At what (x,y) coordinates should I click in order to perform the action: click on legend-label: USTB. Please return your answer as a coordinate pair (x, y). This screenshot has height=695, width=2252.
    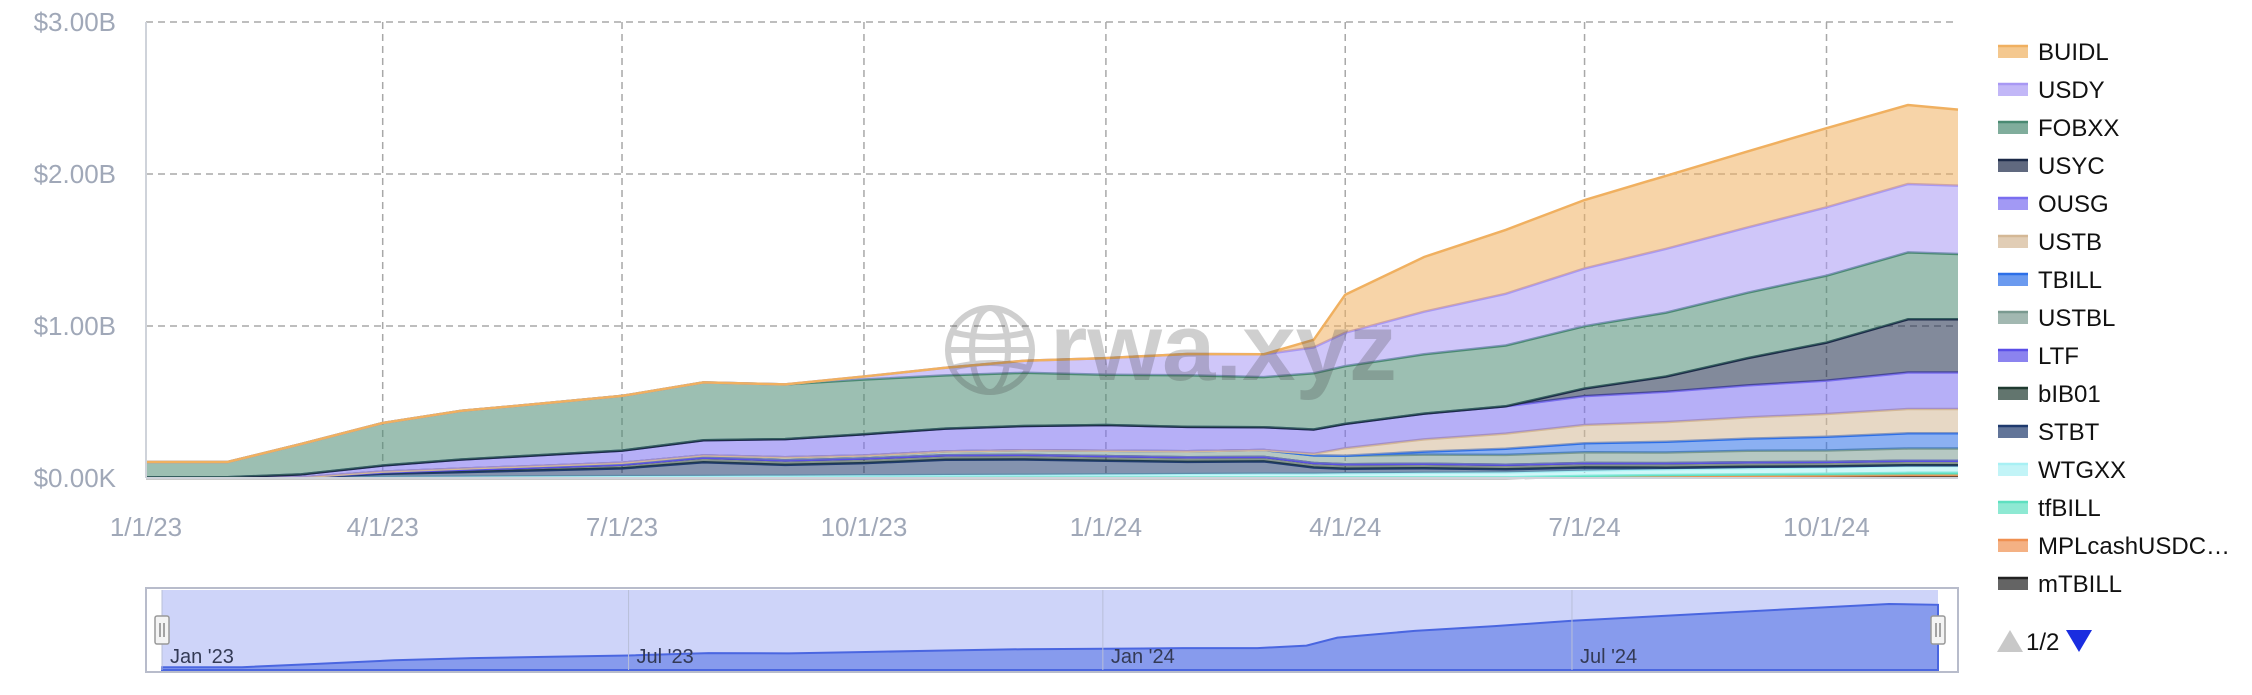
    Looking at the image, I should click on (2070, 242).